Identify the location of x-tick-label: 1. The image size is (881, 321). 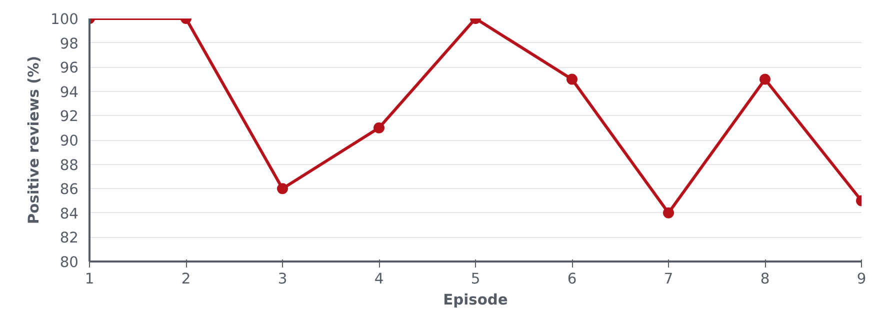
(89, 279).